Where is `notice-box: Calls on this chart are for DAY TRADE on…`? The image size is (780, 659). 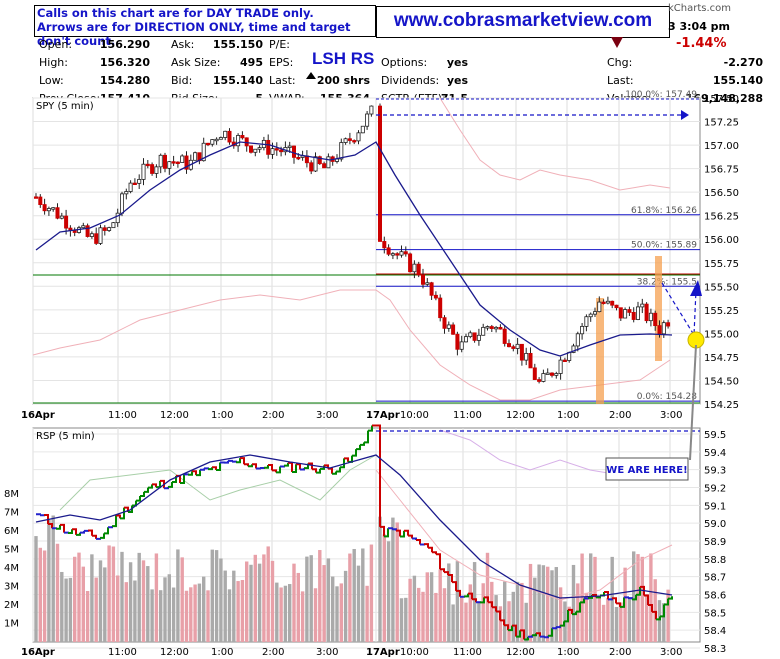 notice-box: Calls on this chart are for DAY TRADE on… is located at coordinates (205, 26).